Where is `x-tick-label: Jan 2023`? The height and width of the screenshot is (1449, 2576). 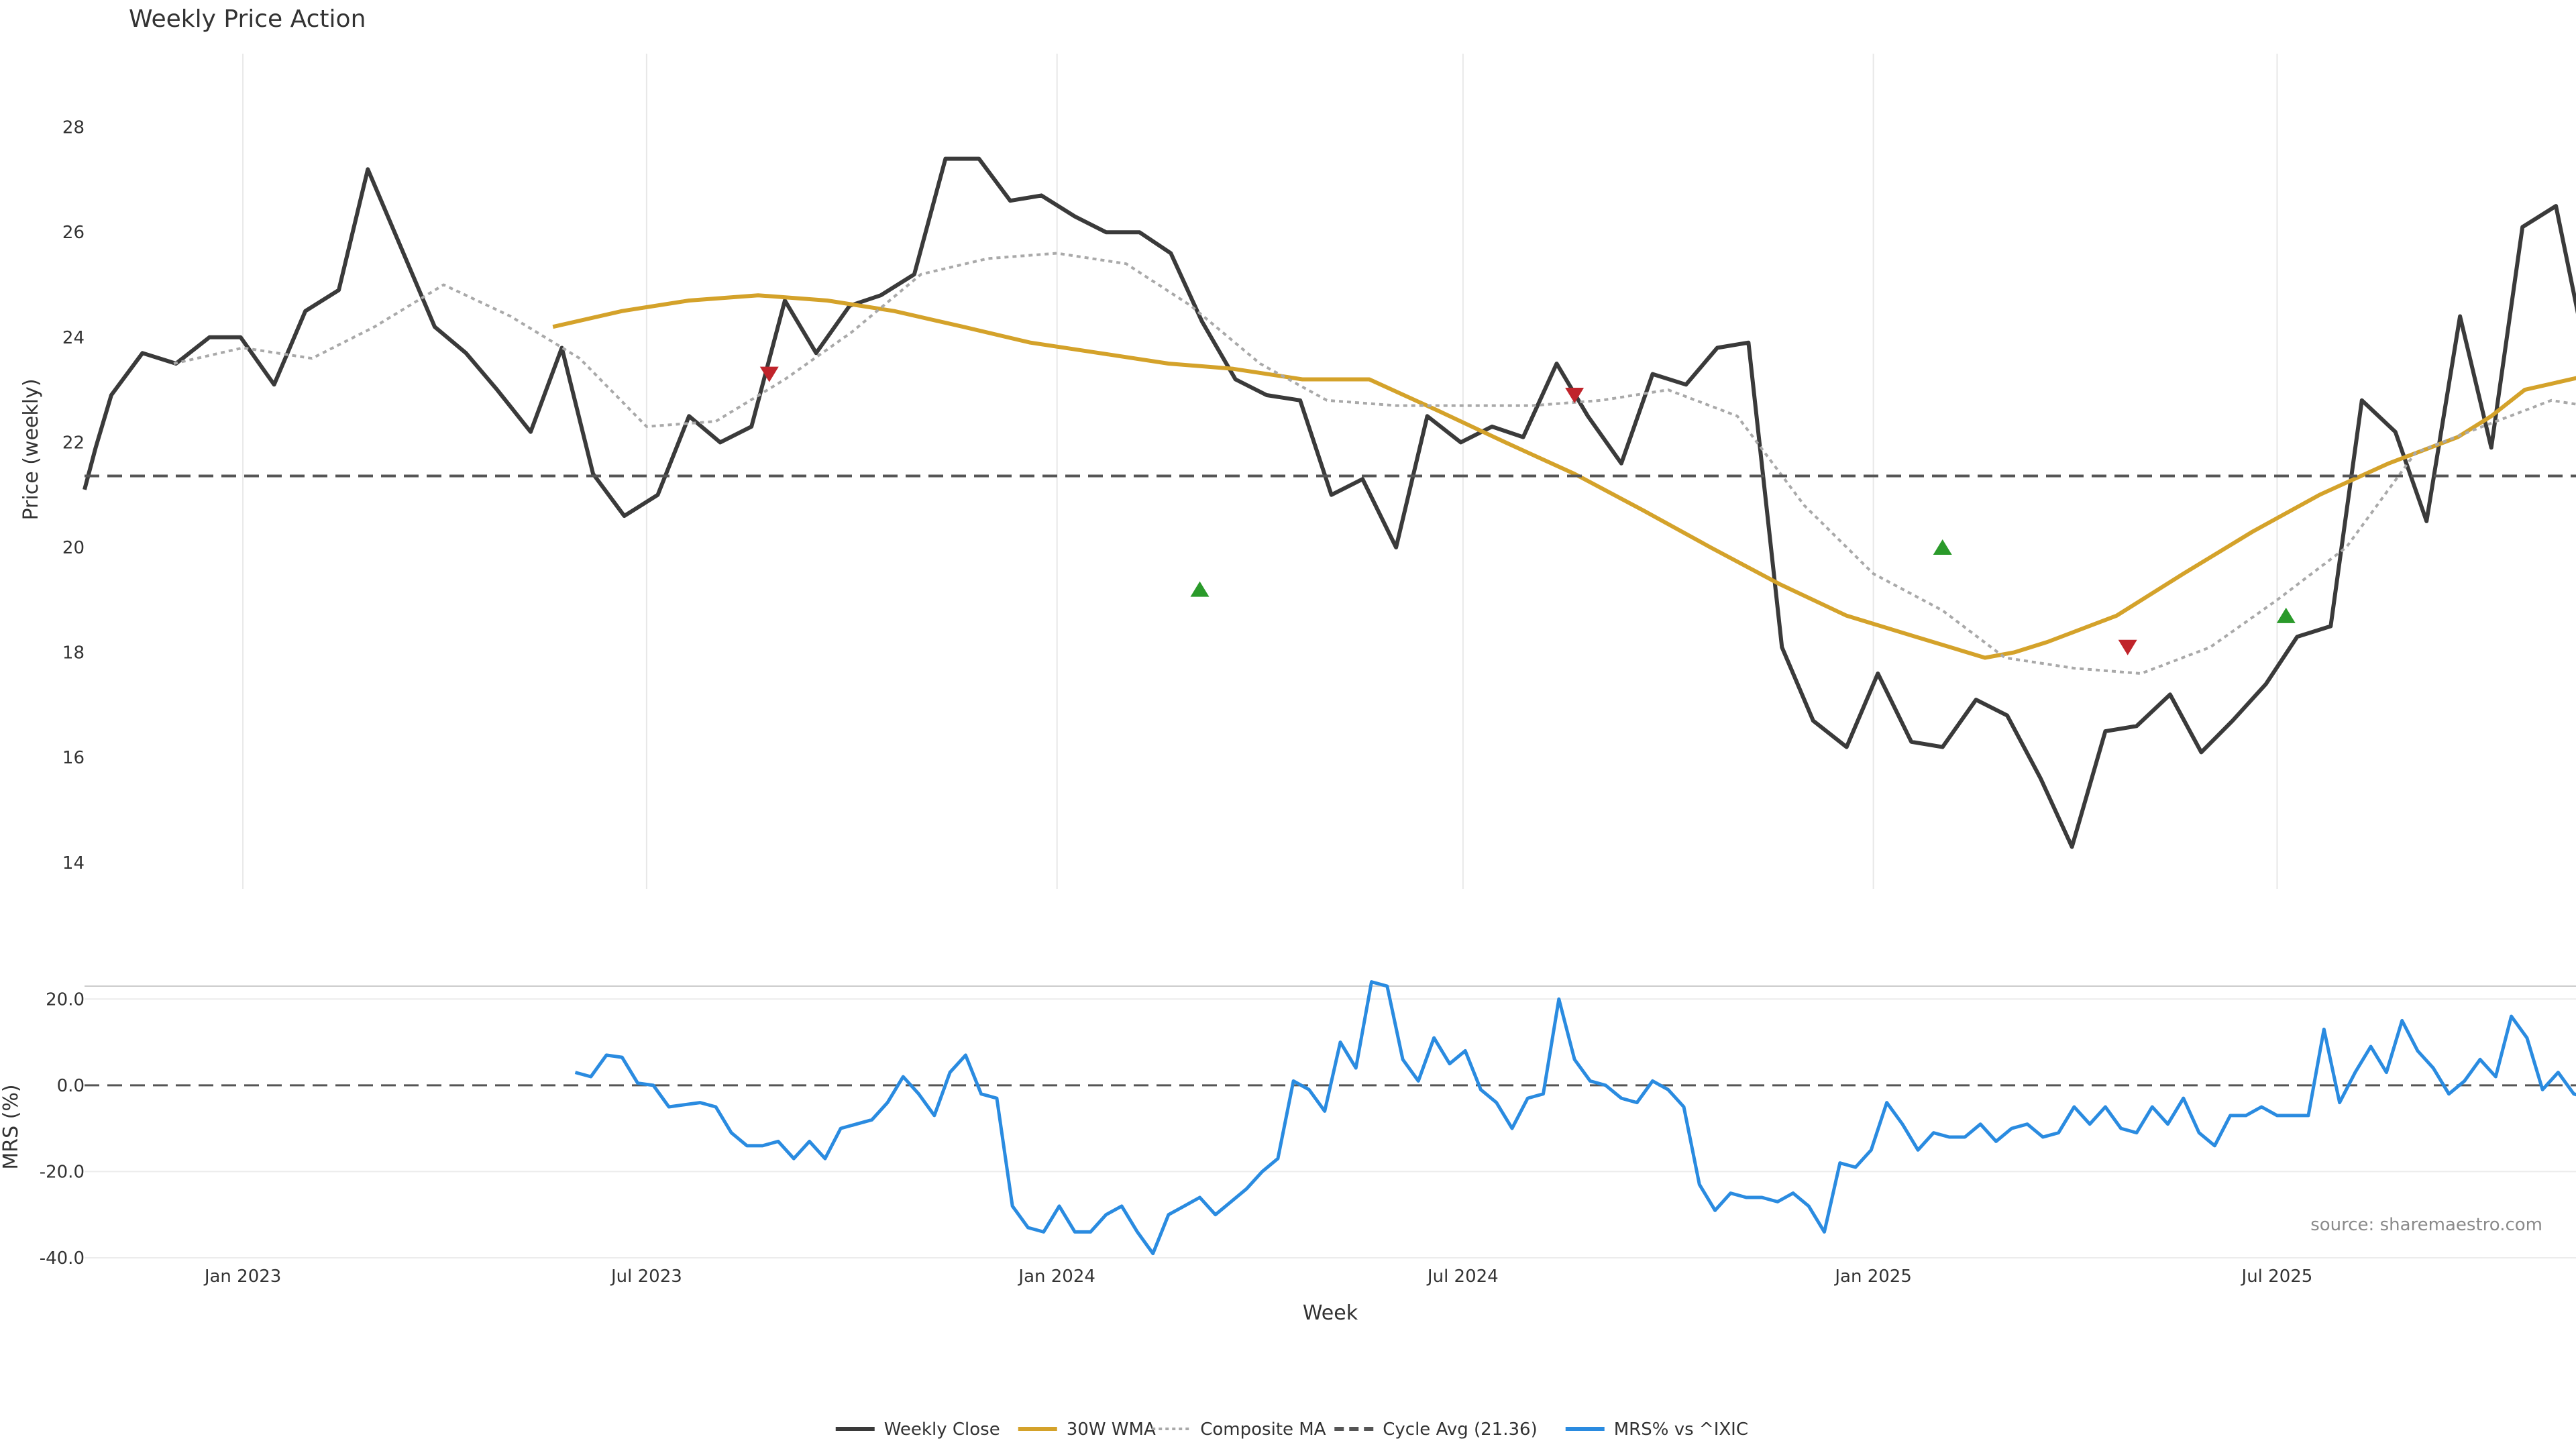
x-tick-label: Jan 2023 is located at coordinates (242, 1277).